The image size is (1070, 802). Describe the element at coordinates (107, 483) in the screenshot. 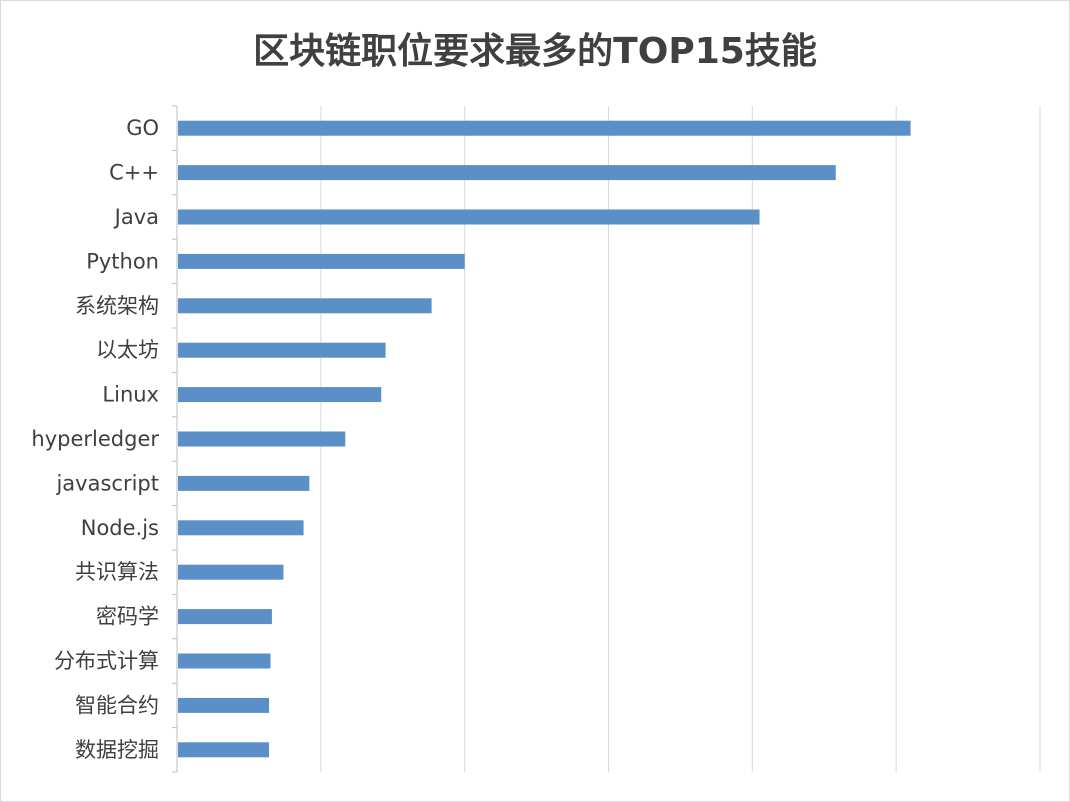

I see `category-label-9: javascript` at that location.